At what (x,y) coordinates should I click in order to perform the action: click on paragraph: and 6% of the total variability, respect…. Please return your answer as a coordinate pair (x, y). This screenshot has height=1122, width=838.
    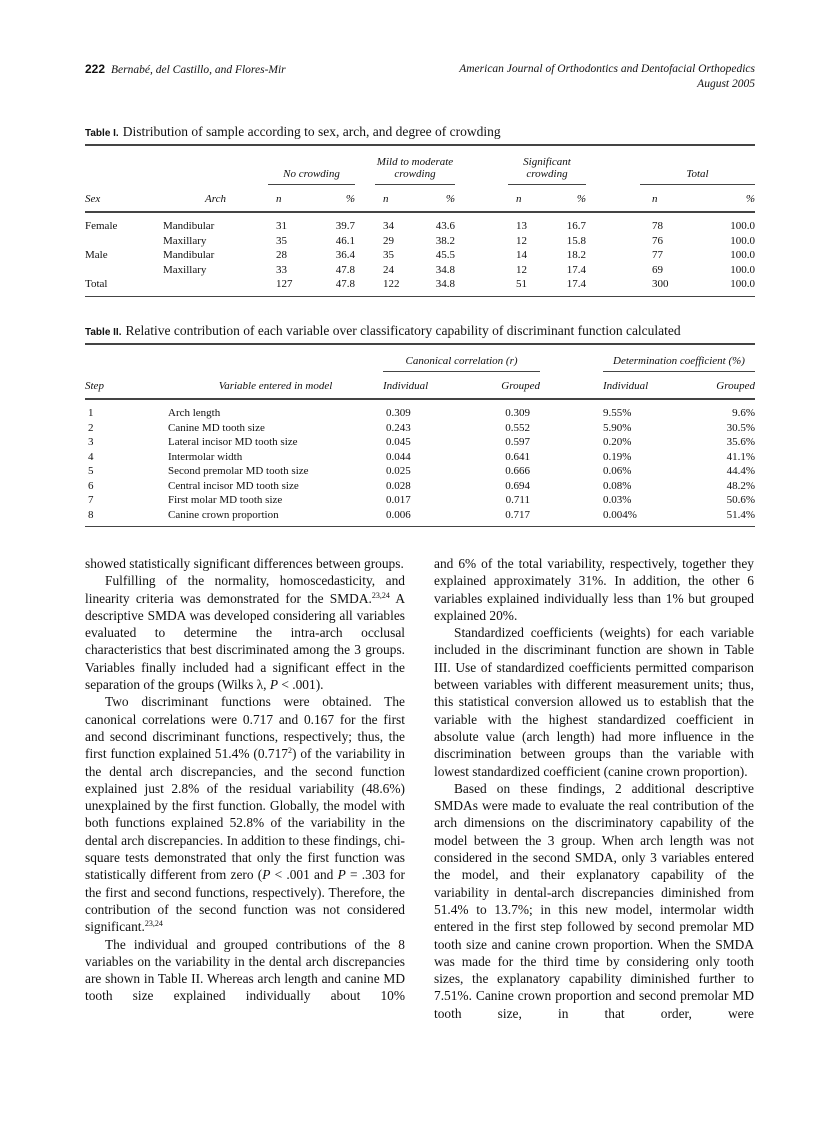
    Looking at the image, I should click on (594, 589).